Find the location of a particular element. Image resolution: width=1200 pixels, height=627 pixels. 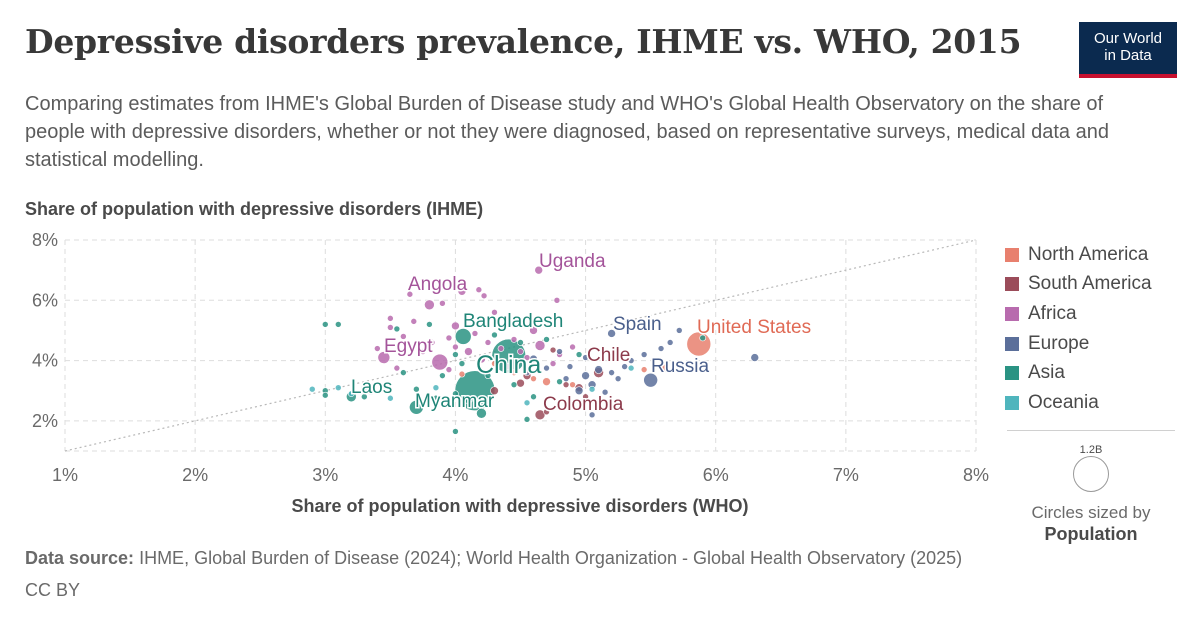

legend-item-africa: Africa is located at coordinates (1078, 314).